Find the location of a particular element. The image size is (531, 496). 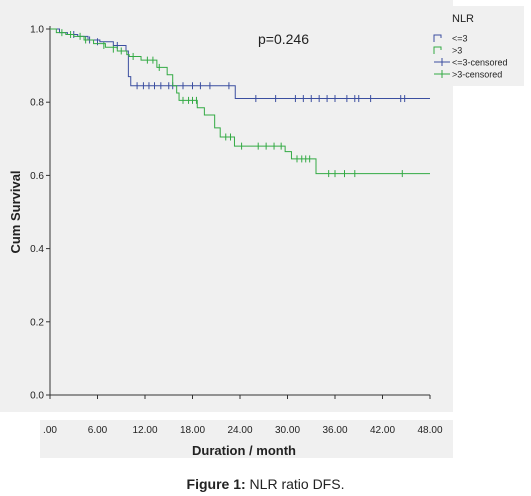

x-tick-label: 30.00 is located at coordinates (287, 430).